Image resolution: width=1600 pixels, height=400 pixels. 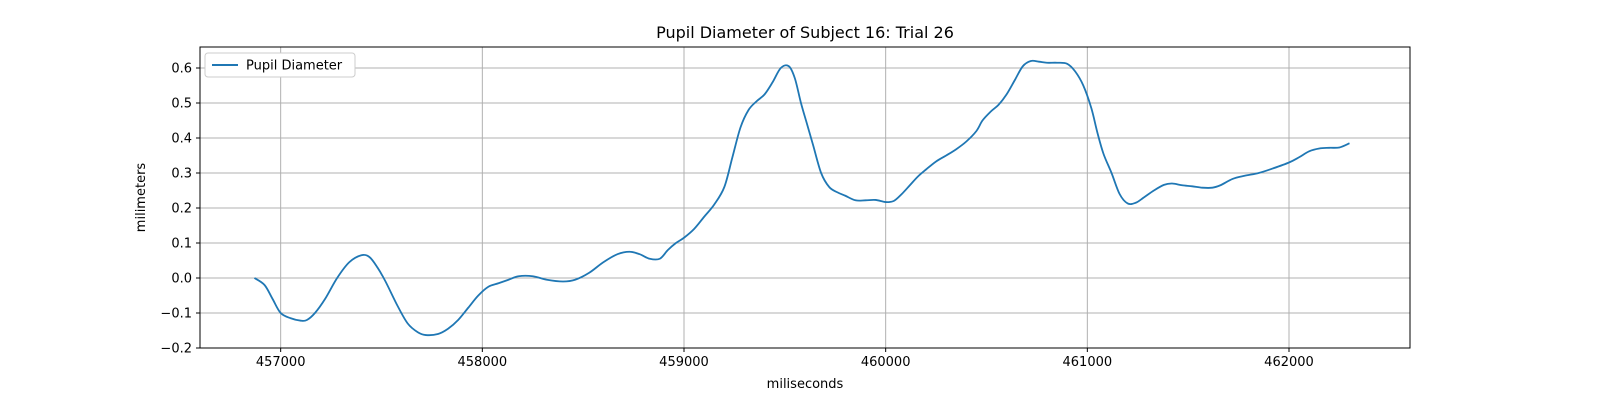 I want to click on y-tick-label: 0.0, so click(x=181, y=279).